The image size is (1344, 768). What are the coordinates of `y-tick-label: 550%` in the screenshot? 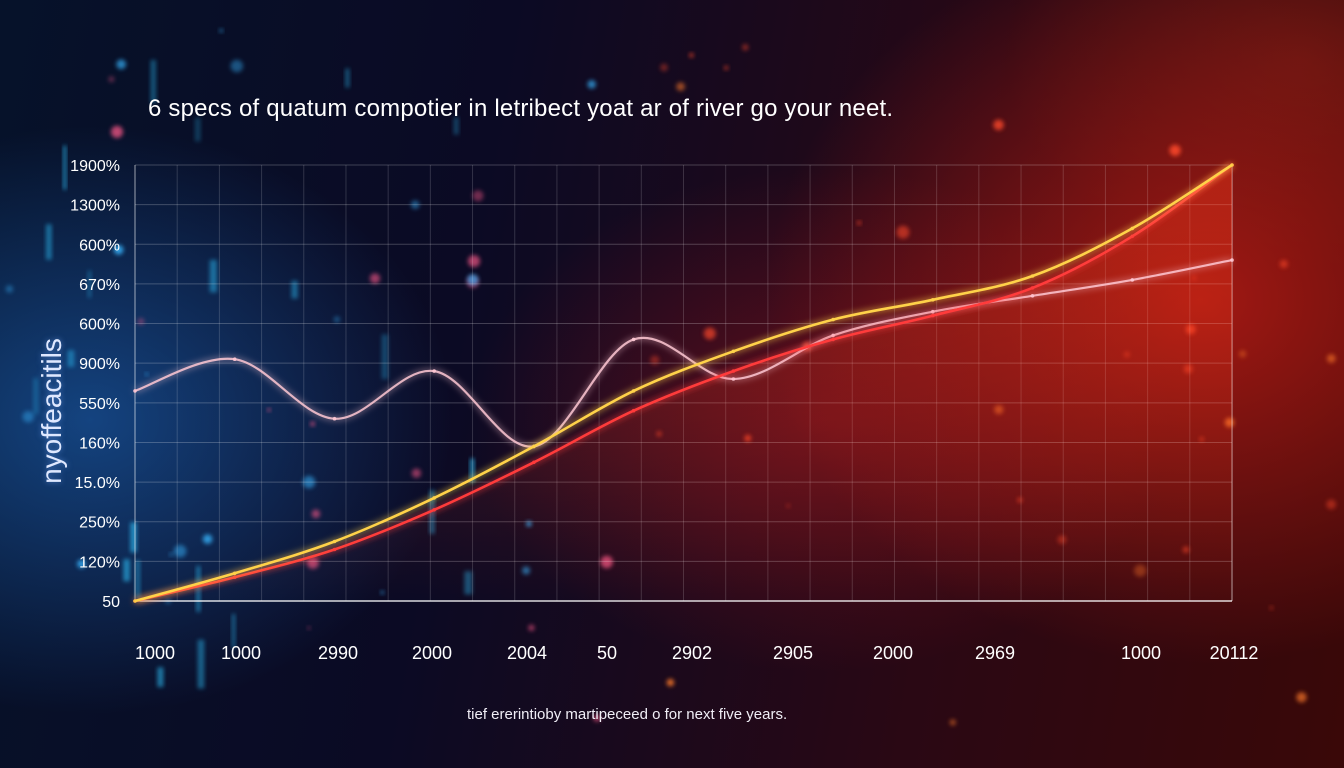 It's located at (99, 404).